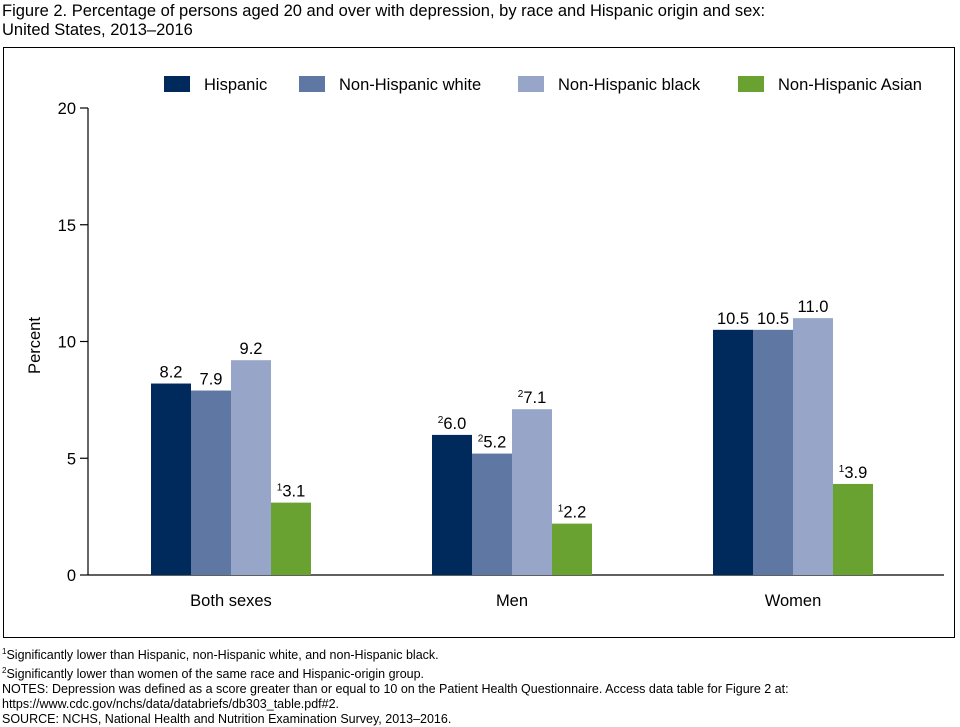 This screenshot has height=727, width=960. Describe the element at coordinates (813, 307) in the screenshot. I see `bar-value-label: 11.0` at that location.